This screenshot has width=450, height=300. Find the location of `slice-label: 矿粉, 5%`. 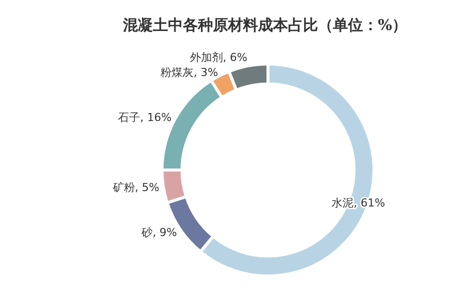

slice-label: 矿粉, 5% is located at coordinates (136, 187).